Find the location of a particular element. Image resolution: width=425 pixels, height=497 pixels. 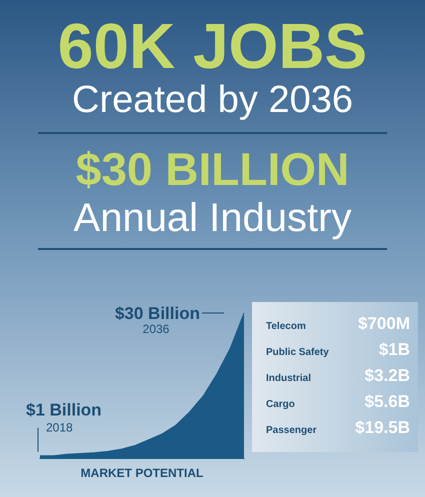

annotation: 2036 is located at coordinates (156, 329).